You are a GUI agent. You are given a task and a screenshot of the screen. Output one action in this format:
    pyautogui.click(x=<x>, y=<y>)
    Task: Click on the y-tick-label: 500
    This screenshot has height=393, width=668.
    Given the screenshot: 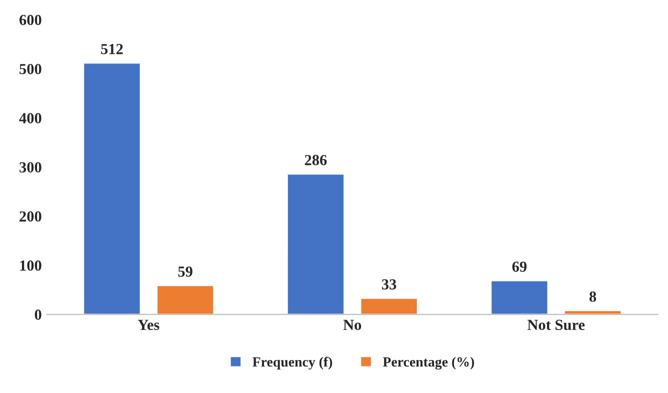 What is the action you would take?
    pyautogui.click(x=31, y=69)
    